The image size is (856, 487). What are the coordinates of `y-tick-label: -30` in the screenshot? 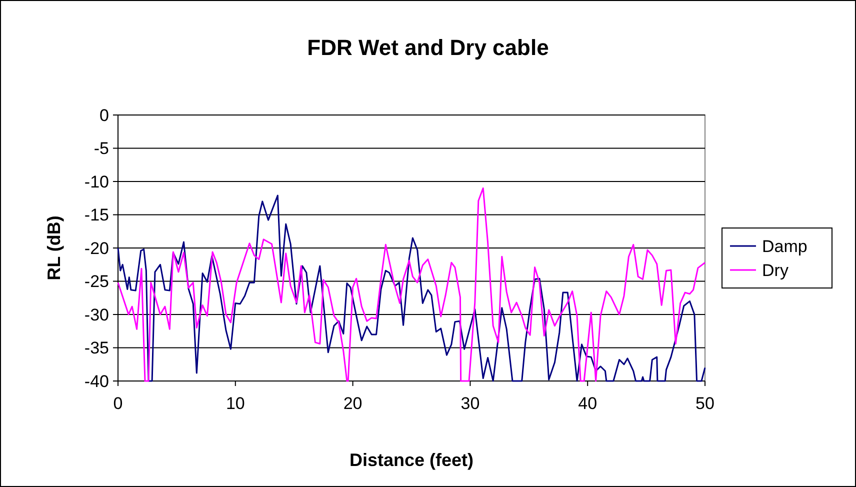 It's located at (96, 314).